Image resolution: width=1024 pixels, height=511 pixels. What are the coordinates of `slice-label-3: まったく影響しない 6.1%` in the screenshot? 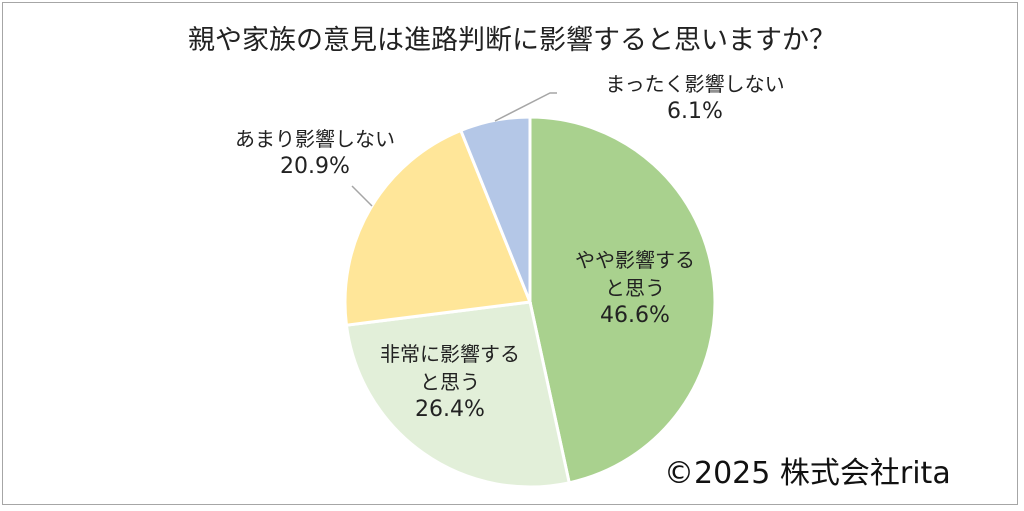 It's located at (695, 98).